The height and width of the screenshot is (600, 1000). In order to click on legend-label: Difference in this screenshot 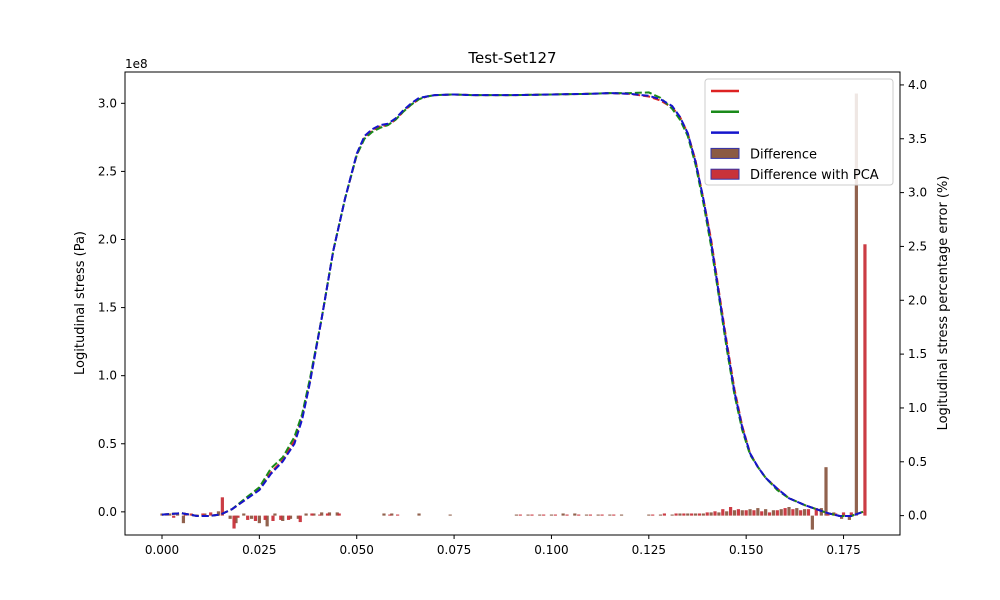, I will do `click(783, 154)`.